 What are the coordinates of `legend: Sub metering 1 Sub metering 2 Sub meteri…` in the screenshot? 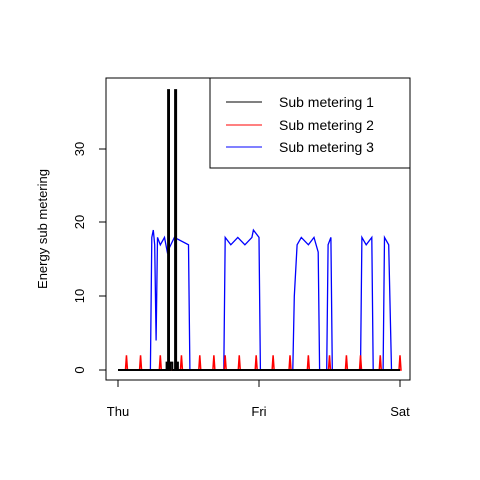 It's located at (310, 123).